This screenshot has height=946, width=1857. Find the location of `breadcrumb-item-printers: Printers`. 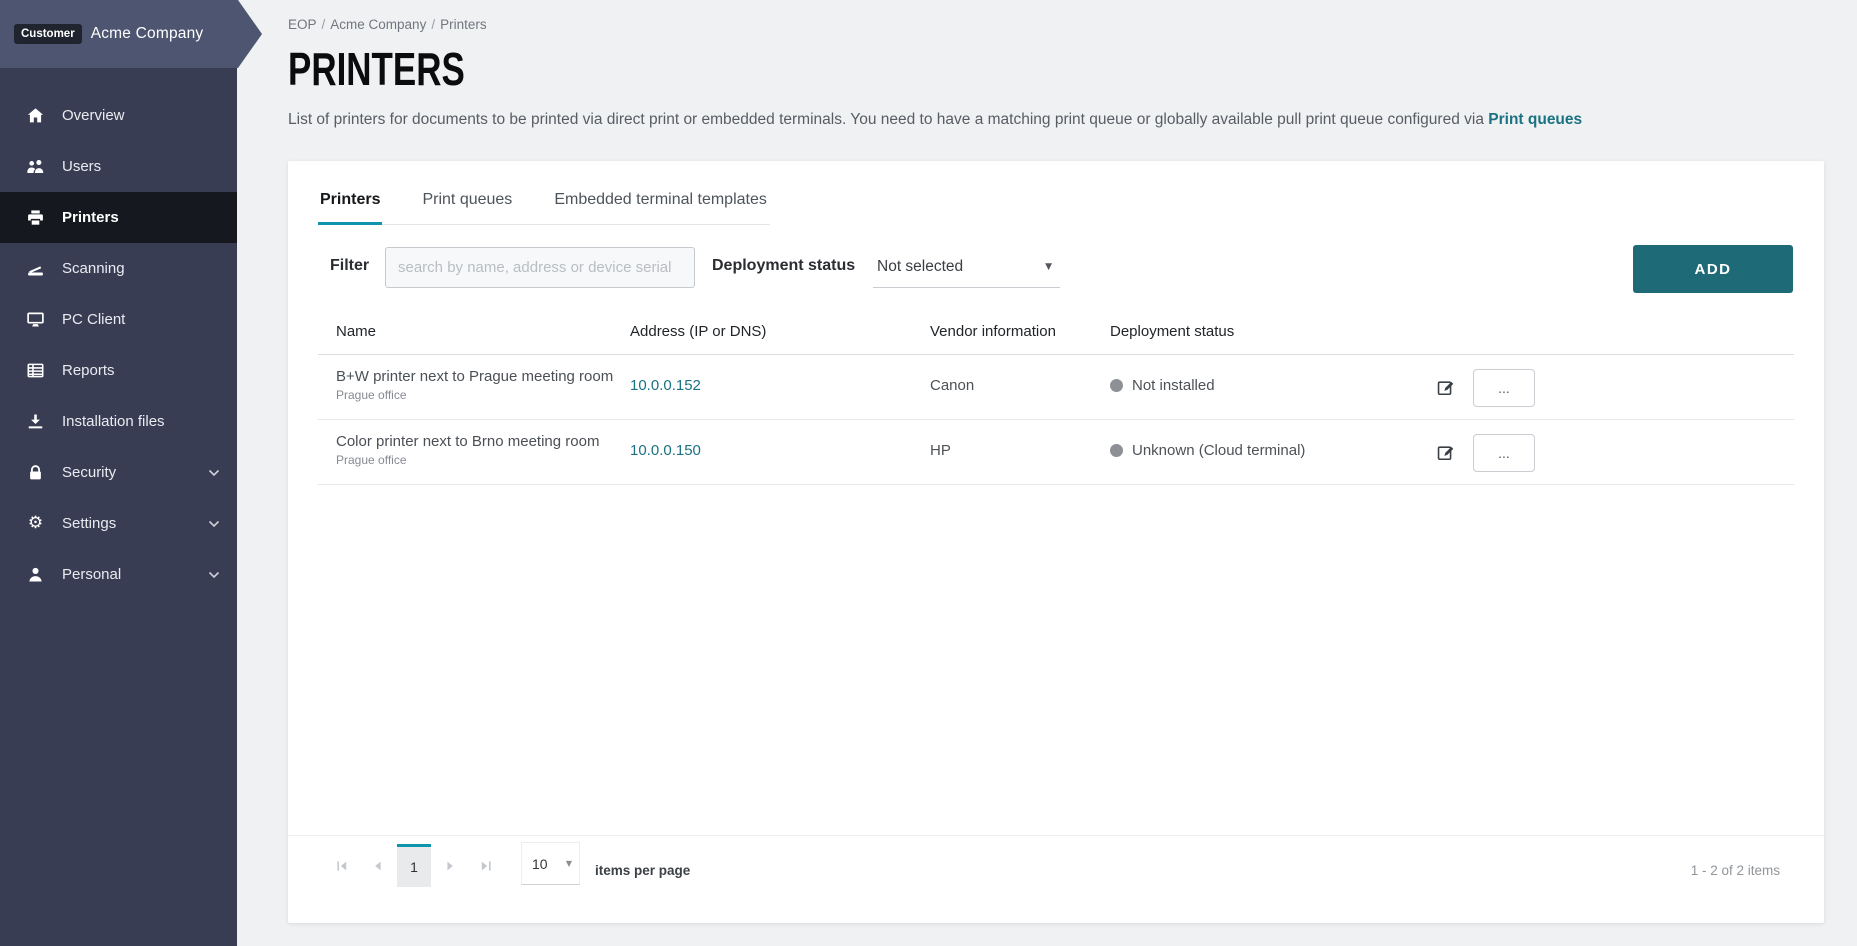

breadcrumb-item-printers: Printers is located at coordinates (463, 24).